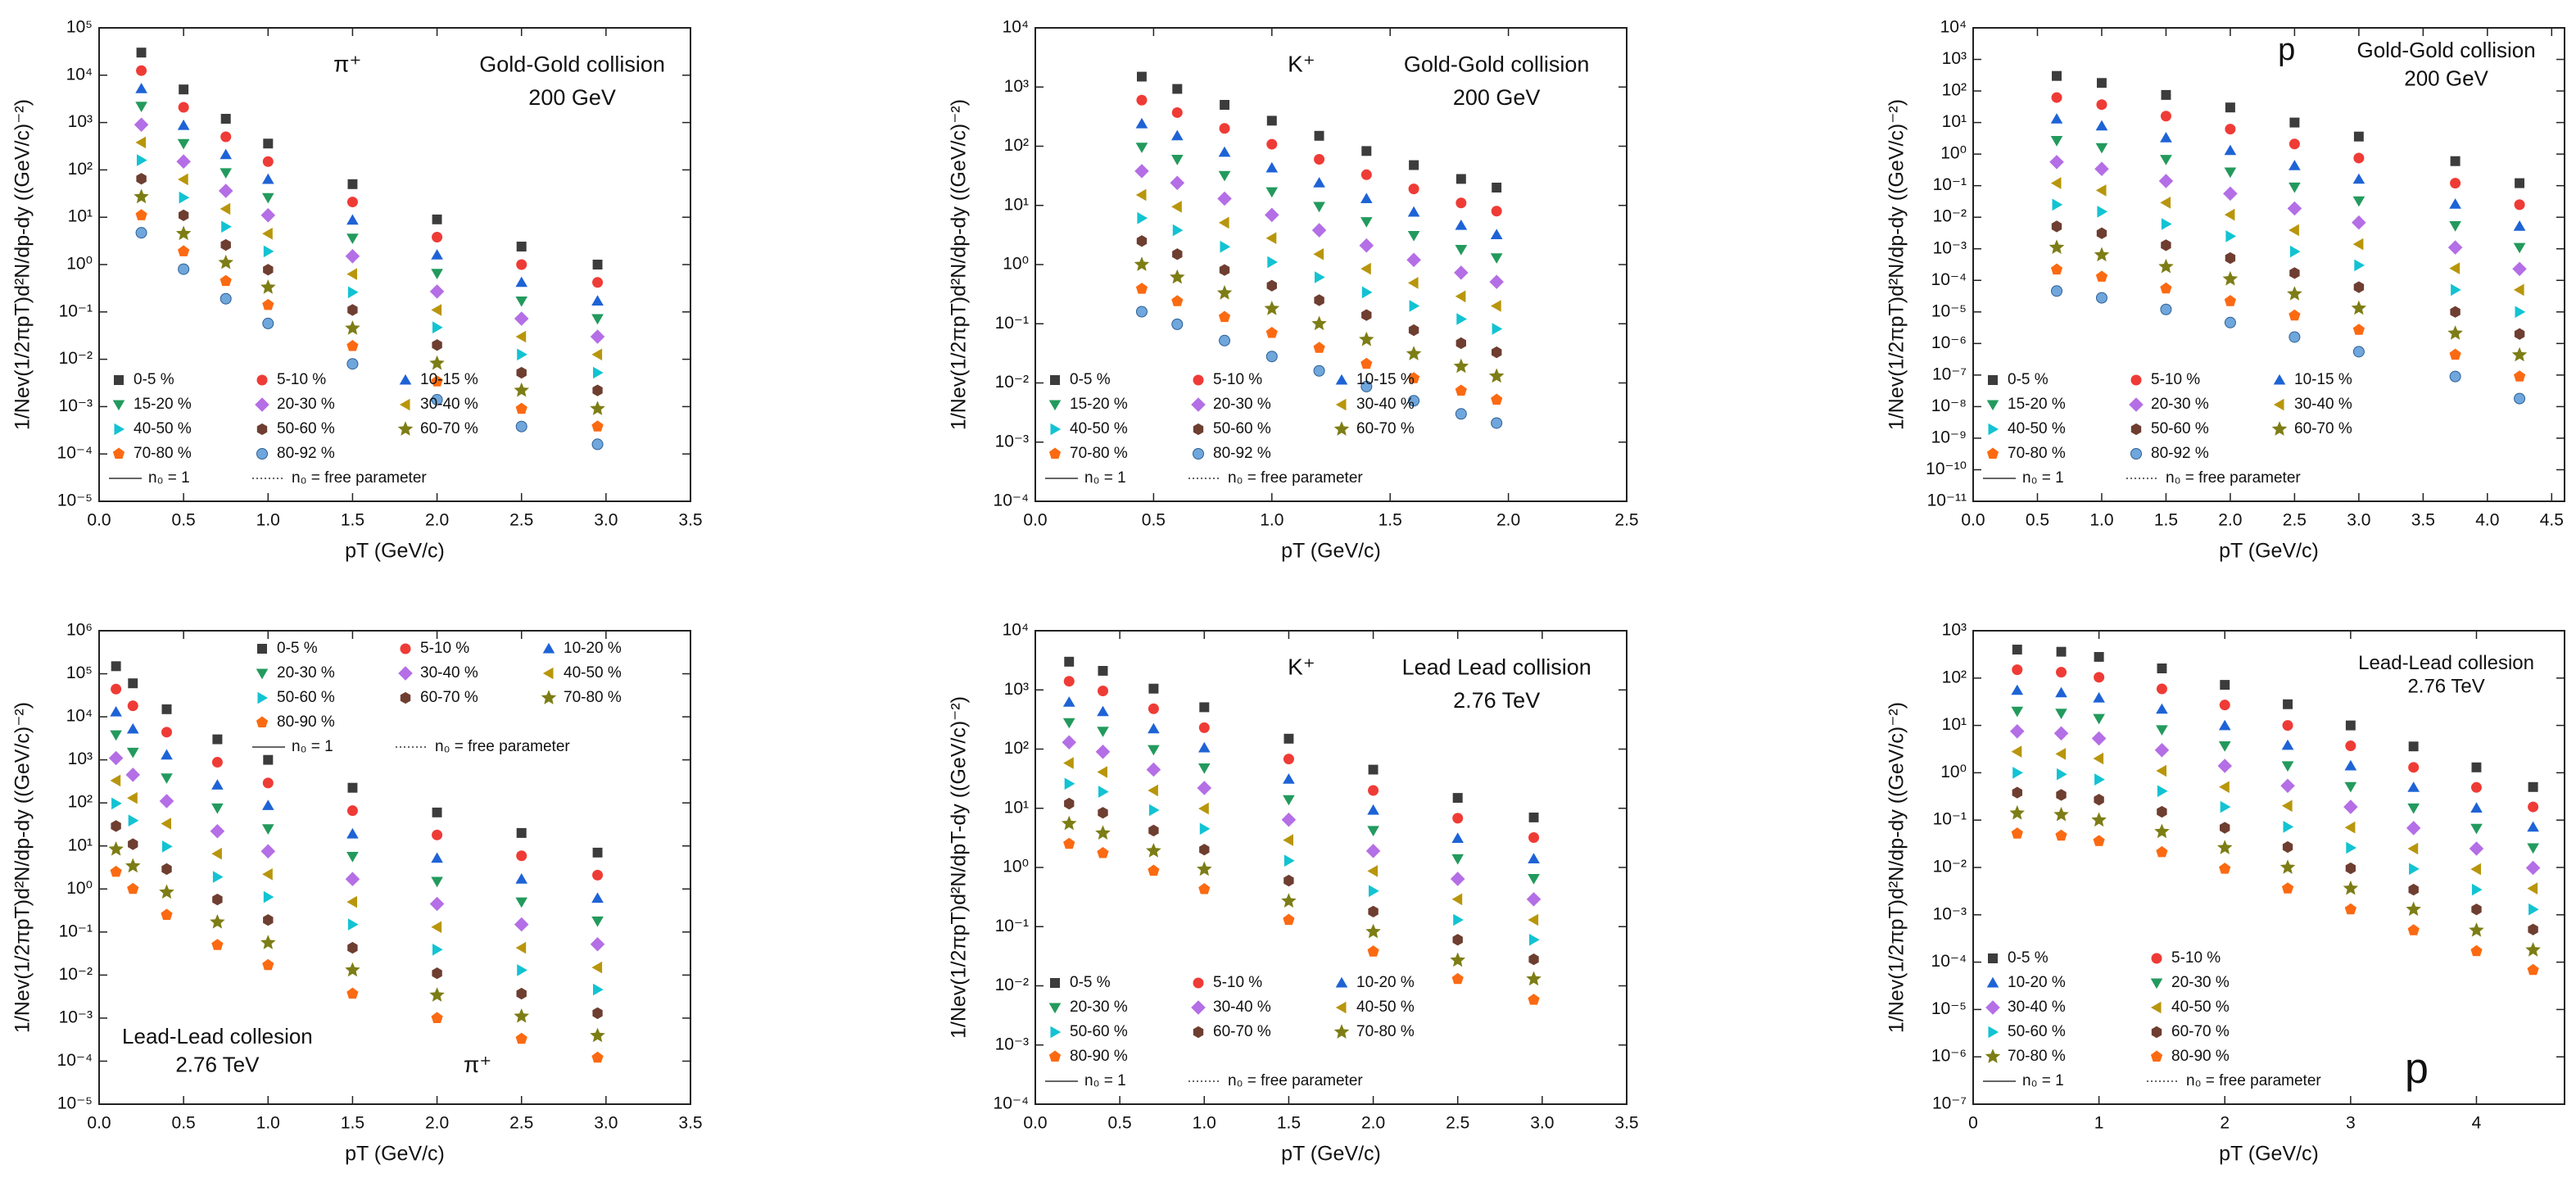 This screenshot has width=2576, height=1182. What do you see at coordinates (80, 169) in the screenshot?
I see `y-tick-label: 10²` at bounding box center [80, 169].